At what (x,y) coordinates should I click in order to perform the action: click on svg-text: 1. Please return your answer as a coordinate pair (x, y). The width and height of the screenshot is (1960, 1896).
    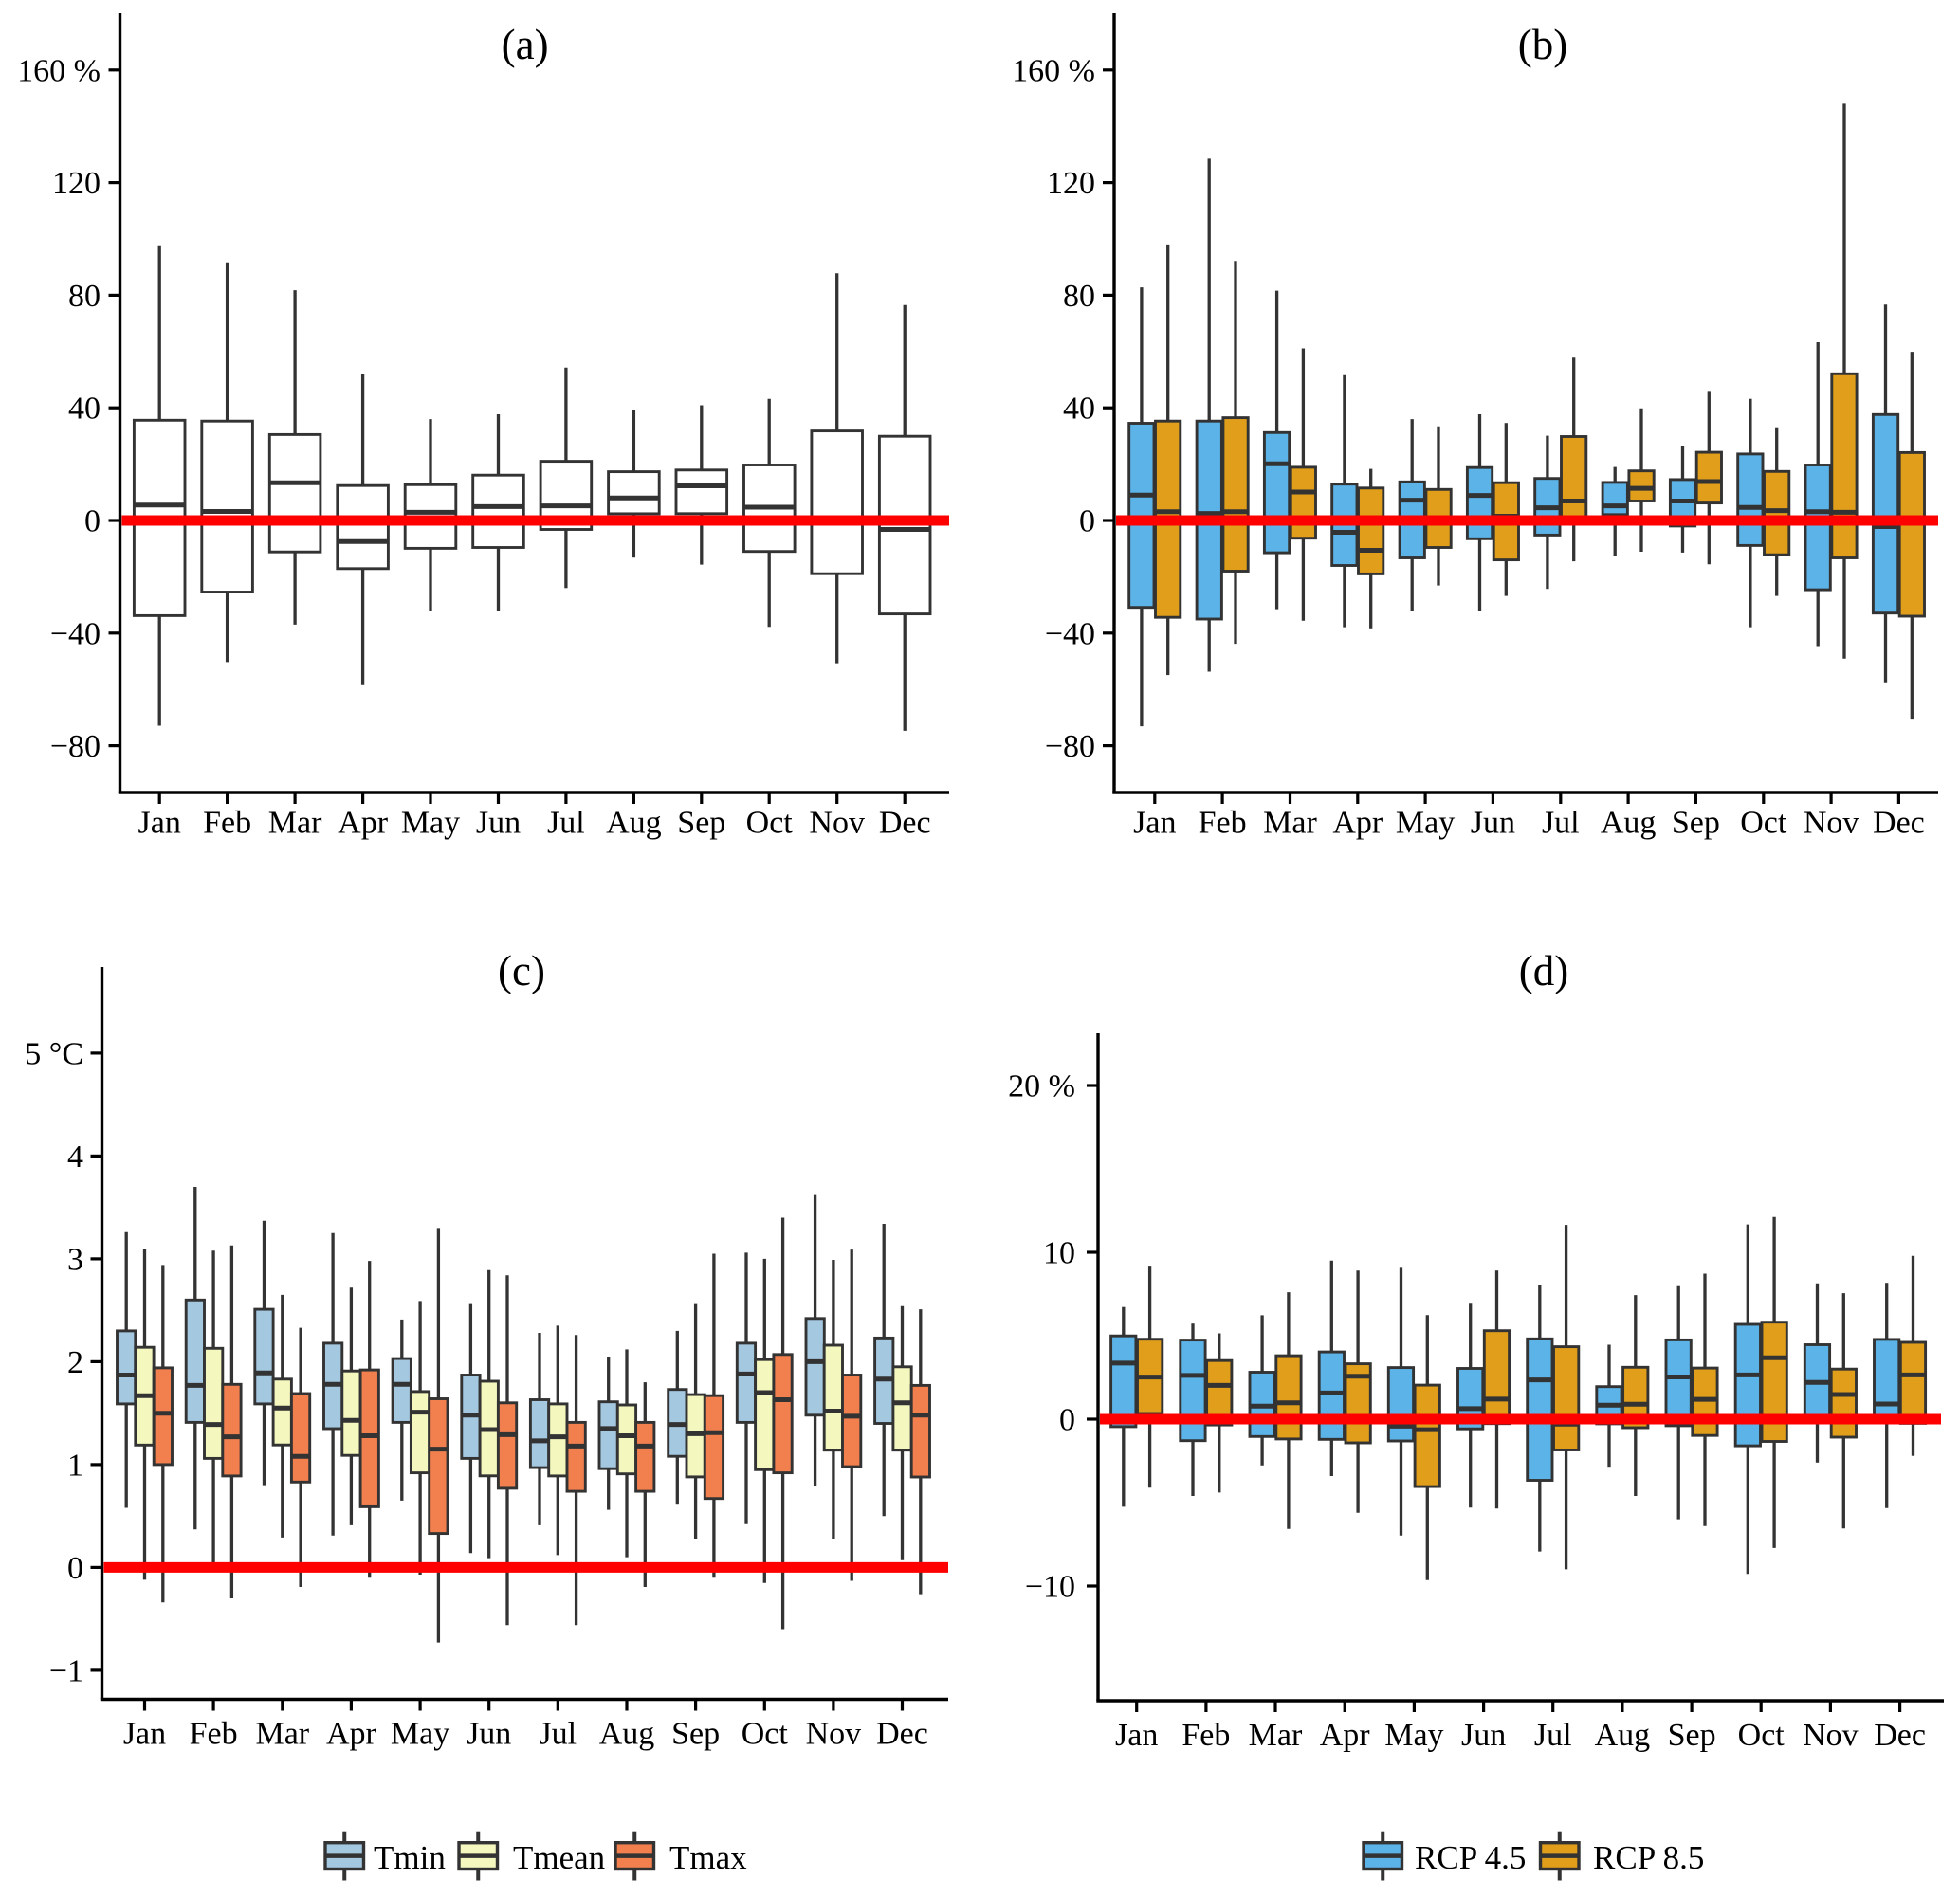
    Looking at the image, I should click on (75, 1465).